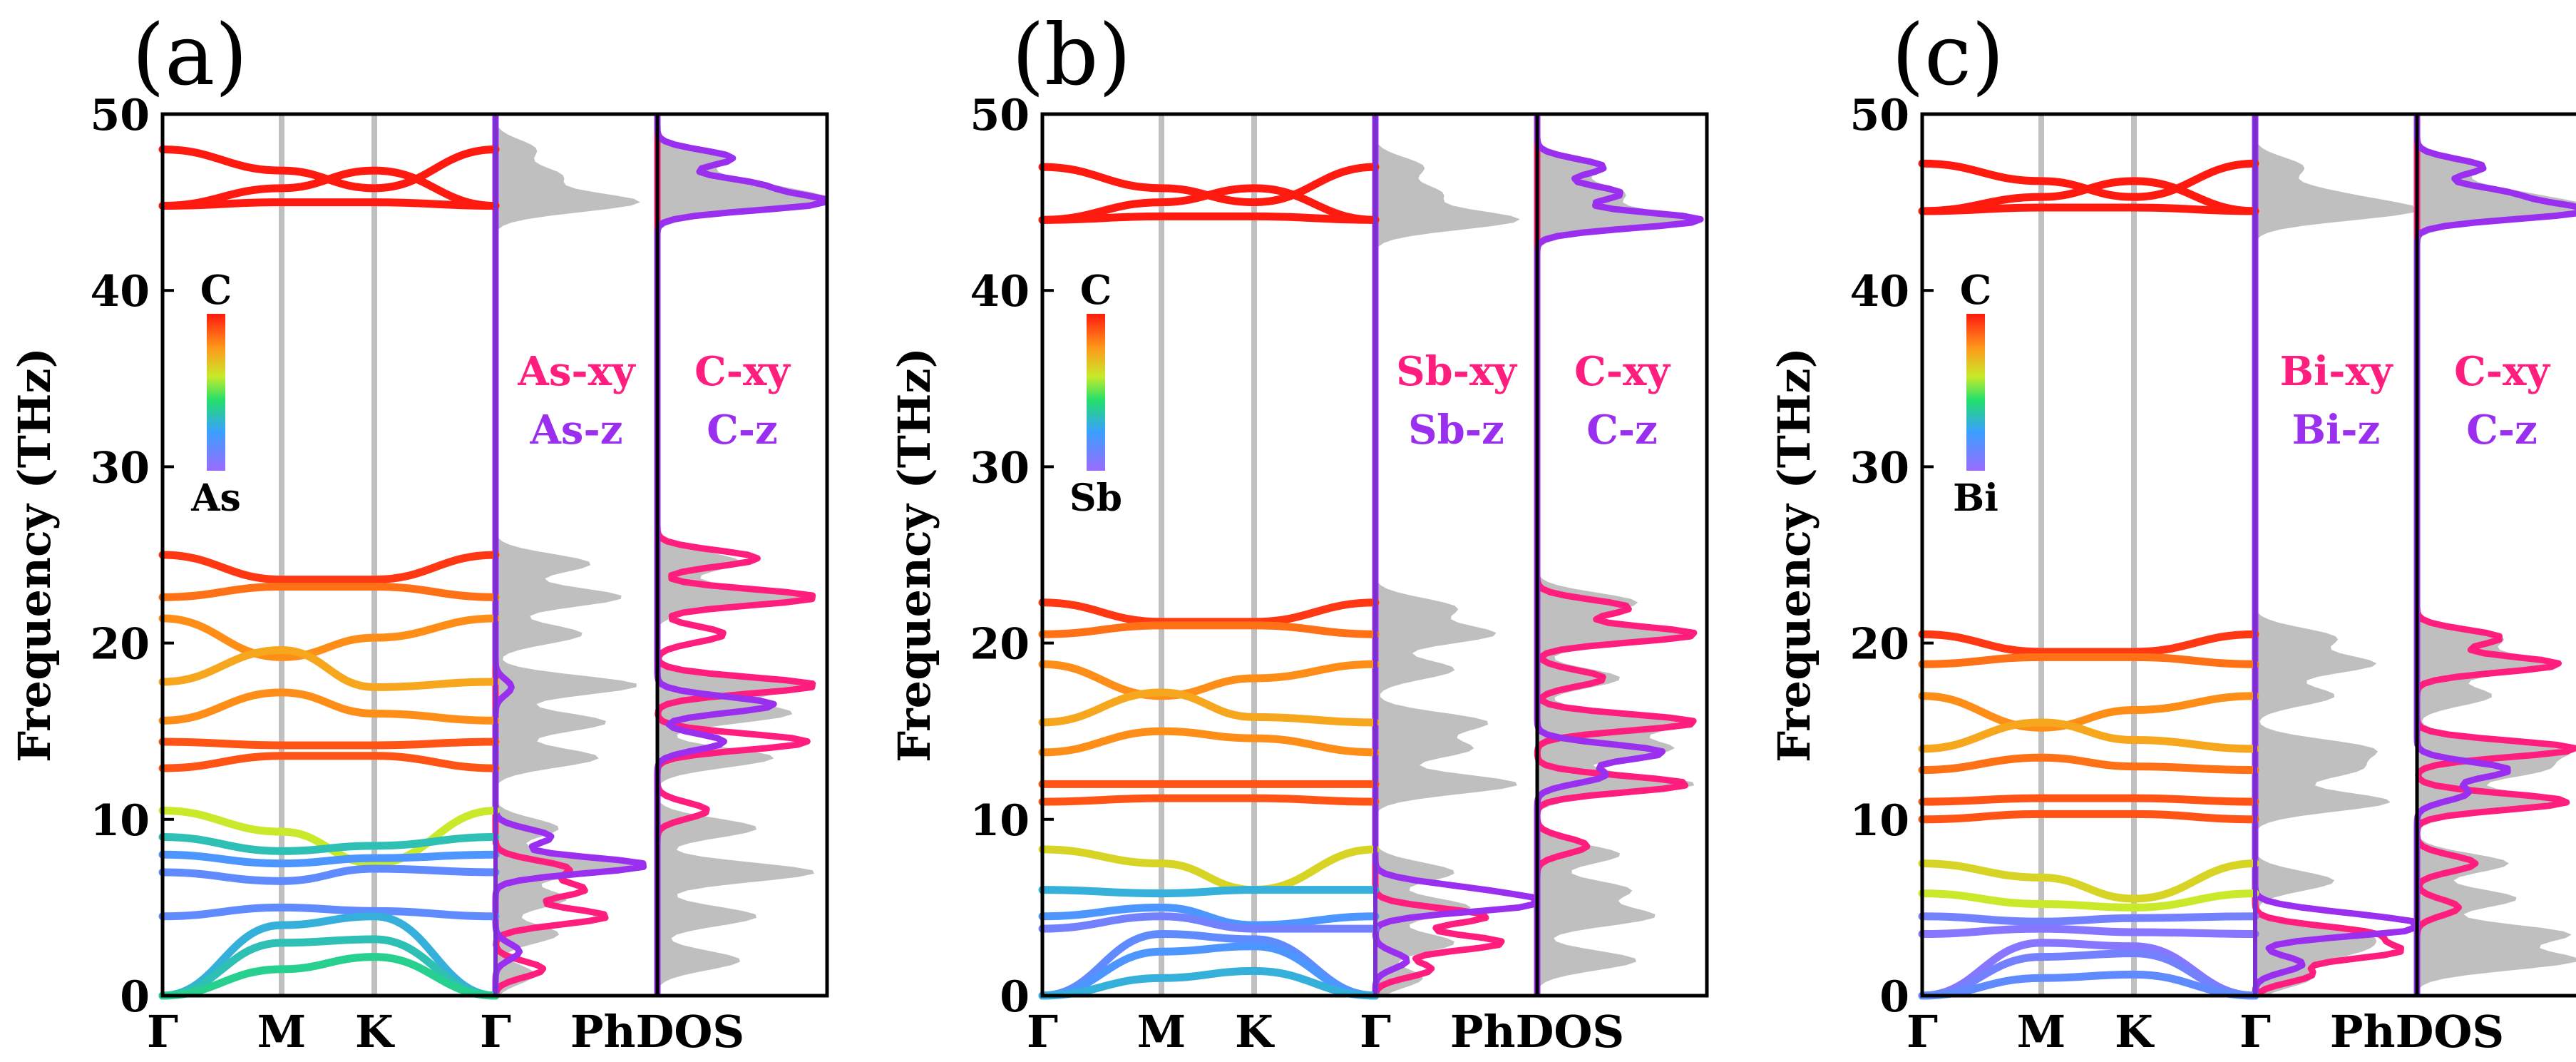  Describe the element at coordinates (189, 55) in the screenshot. I see `panel-label: (a)` at that location.